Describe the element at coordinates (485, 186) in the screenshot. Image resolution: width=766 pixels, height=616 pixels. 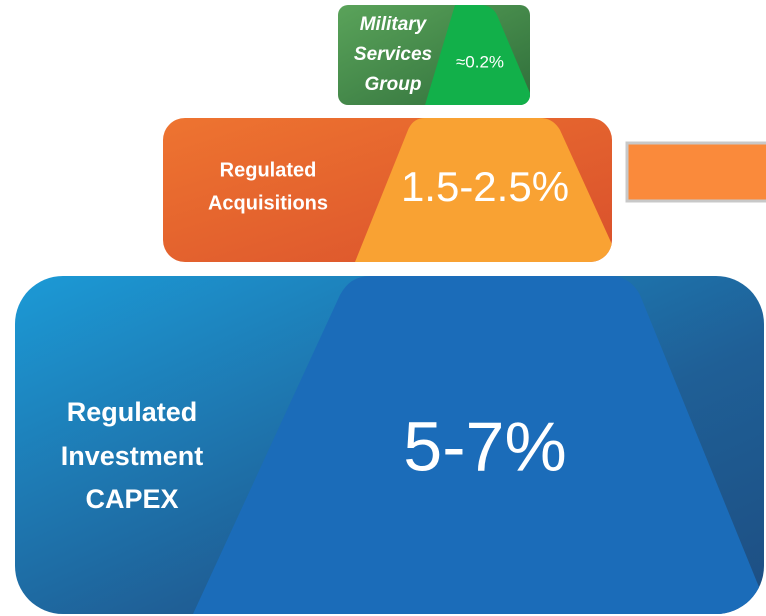
I see `tier-value: 1.5-2.5%` at that location.